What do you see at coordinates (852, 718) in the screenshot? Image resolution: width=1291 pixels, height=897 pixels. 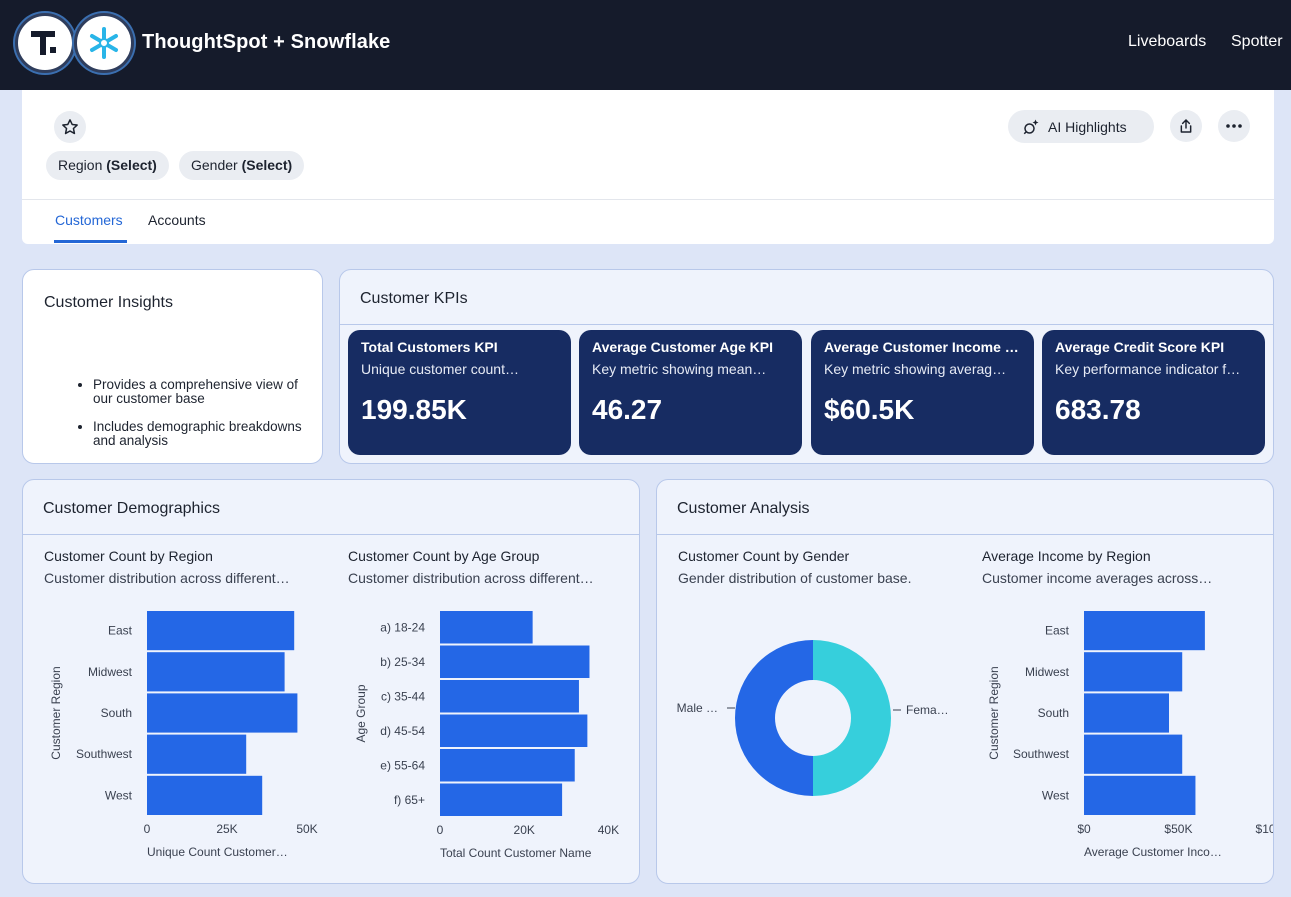 I see `donut-slice-female` at bounding box center [852, 718].